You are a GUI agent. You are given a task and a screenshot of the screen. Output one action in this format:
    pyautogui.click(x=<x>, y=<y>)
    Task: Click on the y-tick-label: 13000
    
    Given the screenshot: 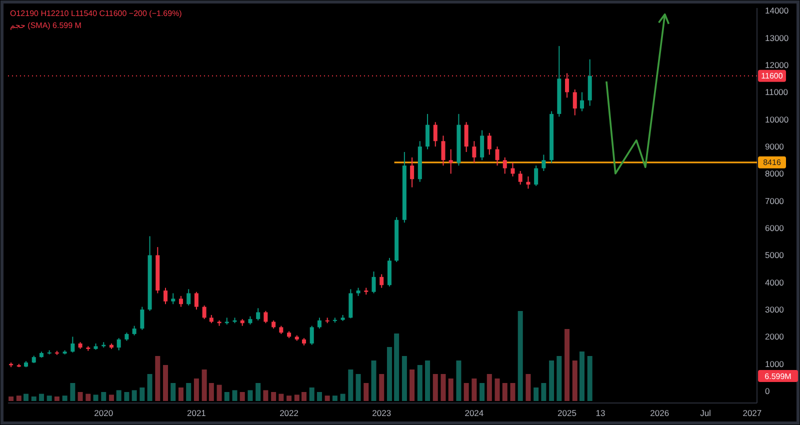 What is the action you would take?
    pyautogui.click(x=777, y=37)
    